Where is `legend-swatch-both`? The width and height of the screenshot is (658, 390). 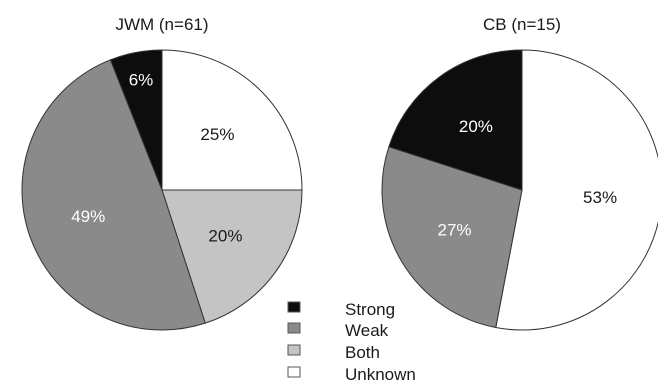 legend-swatch-both is located at coordinates (294, 350).